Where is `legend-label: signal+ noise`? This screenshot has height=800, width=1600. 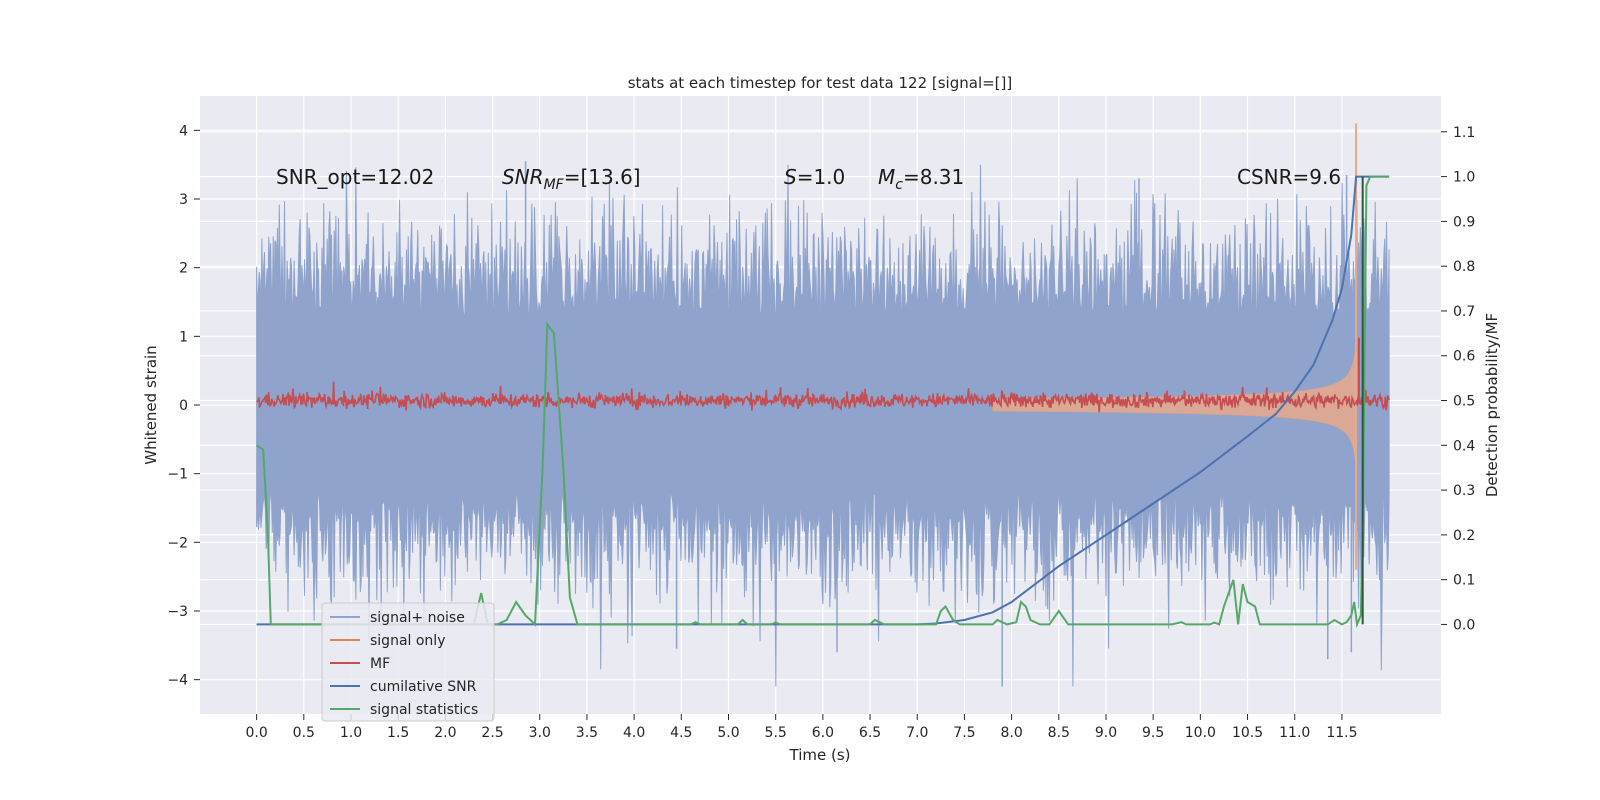 legend-label: signal+ noise is located at coordinates (417, 618).